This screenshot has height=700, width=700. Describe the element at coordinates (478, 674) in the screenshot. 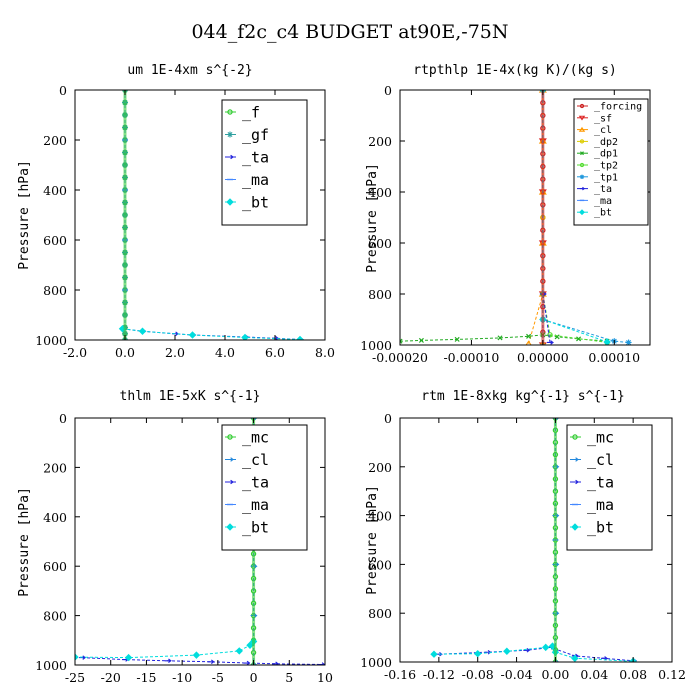

I see `x-tick-label: -0.08` at that location.